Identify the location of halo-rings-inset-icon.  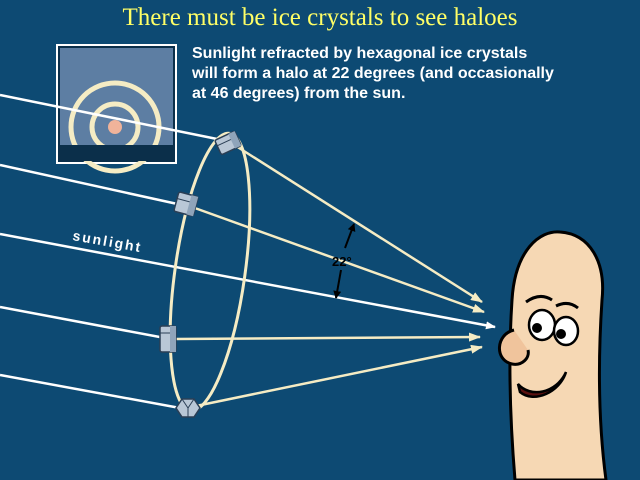
(116, 109).